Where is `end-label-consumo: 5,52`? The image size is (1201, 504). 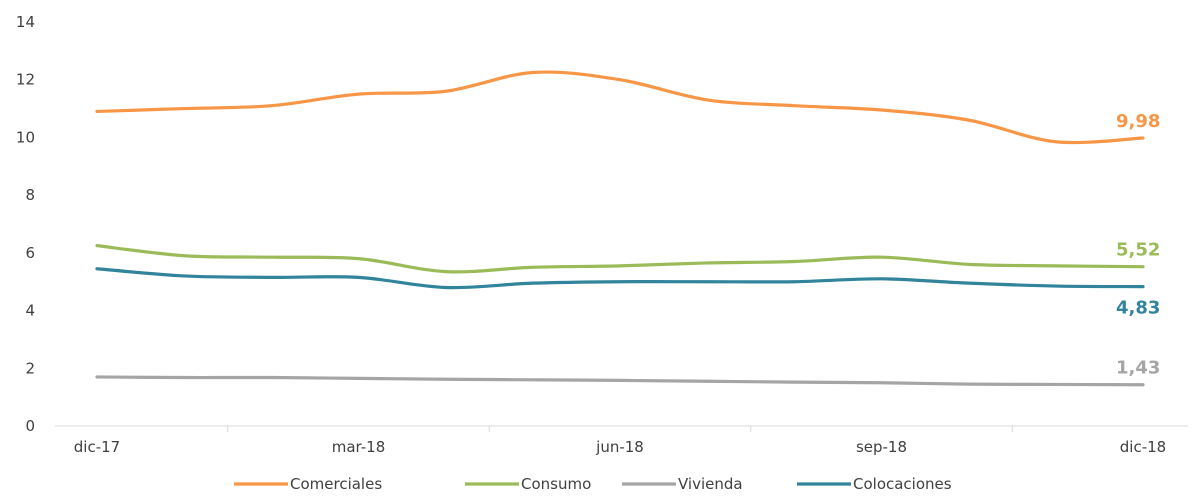 end-label-consumo: 5,52 is located at coordinates (1138, 250).